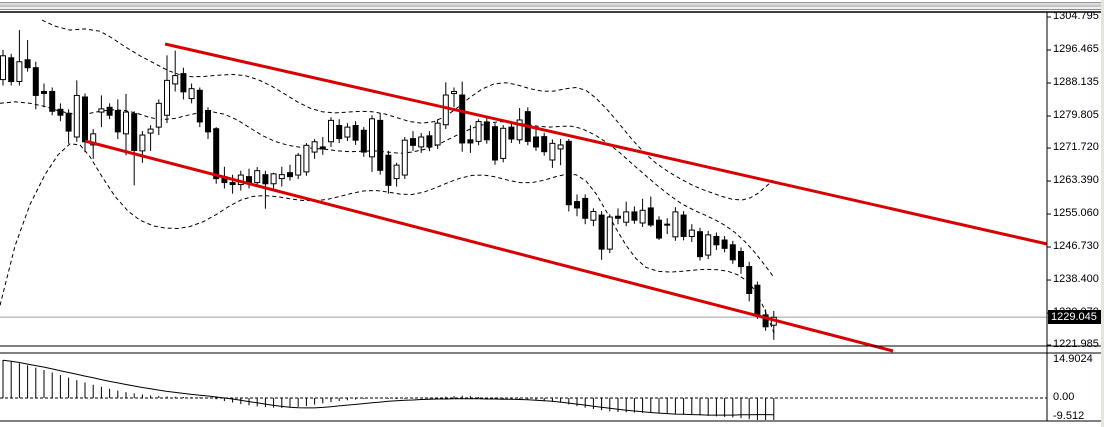  I want to click on indicator-signal-line, so click(388, 387).